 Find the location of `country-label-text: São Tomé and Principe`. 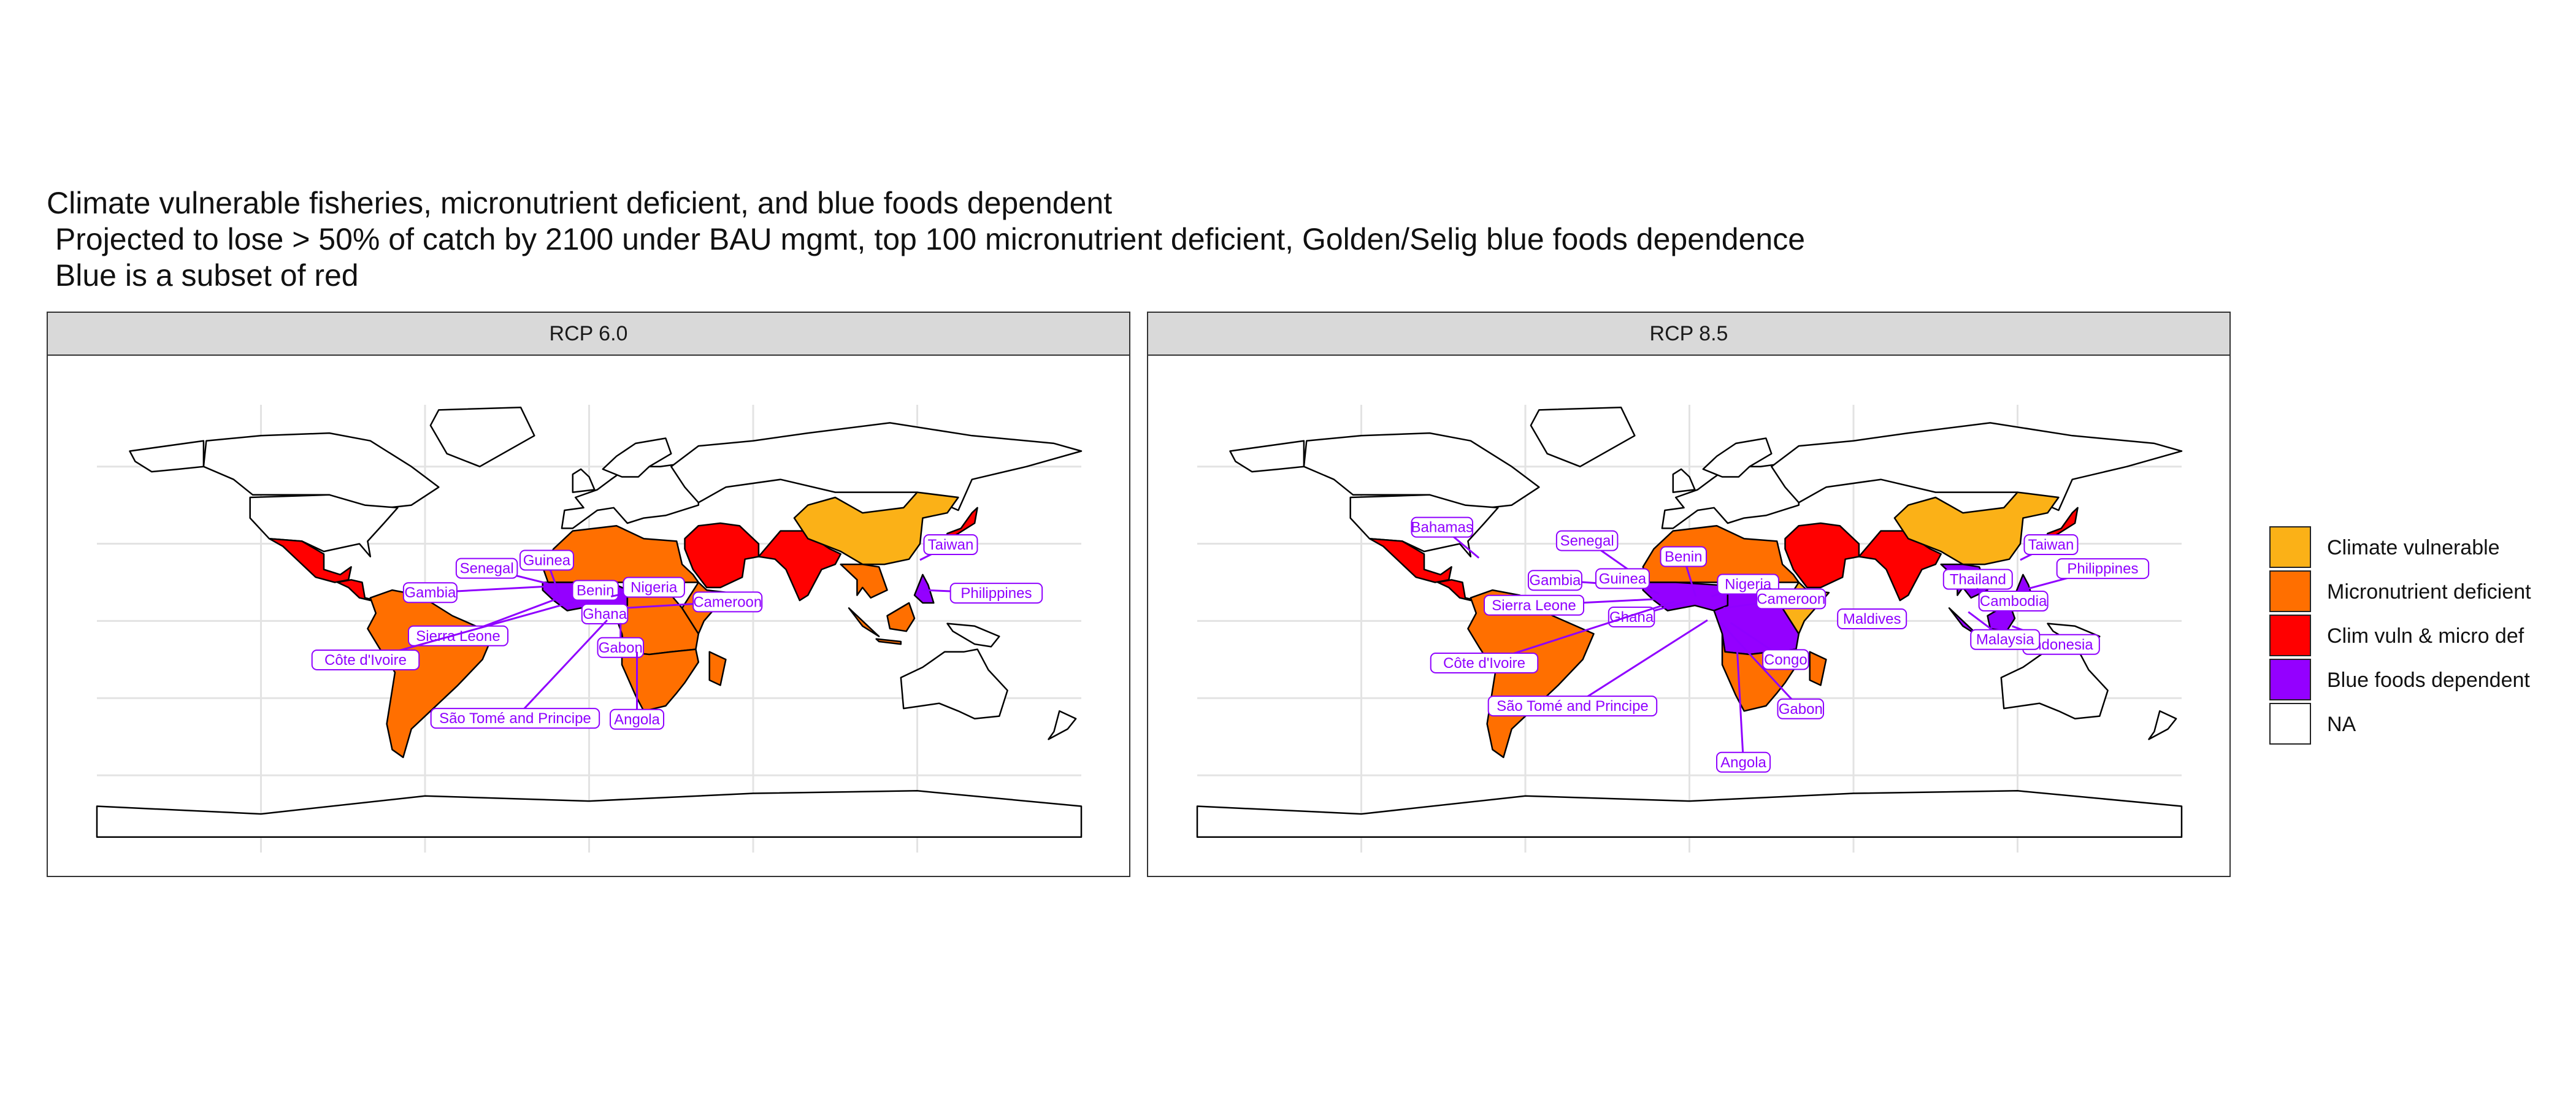

country-label-text: São Tomé and Principe is located at coordinates (515, 718).